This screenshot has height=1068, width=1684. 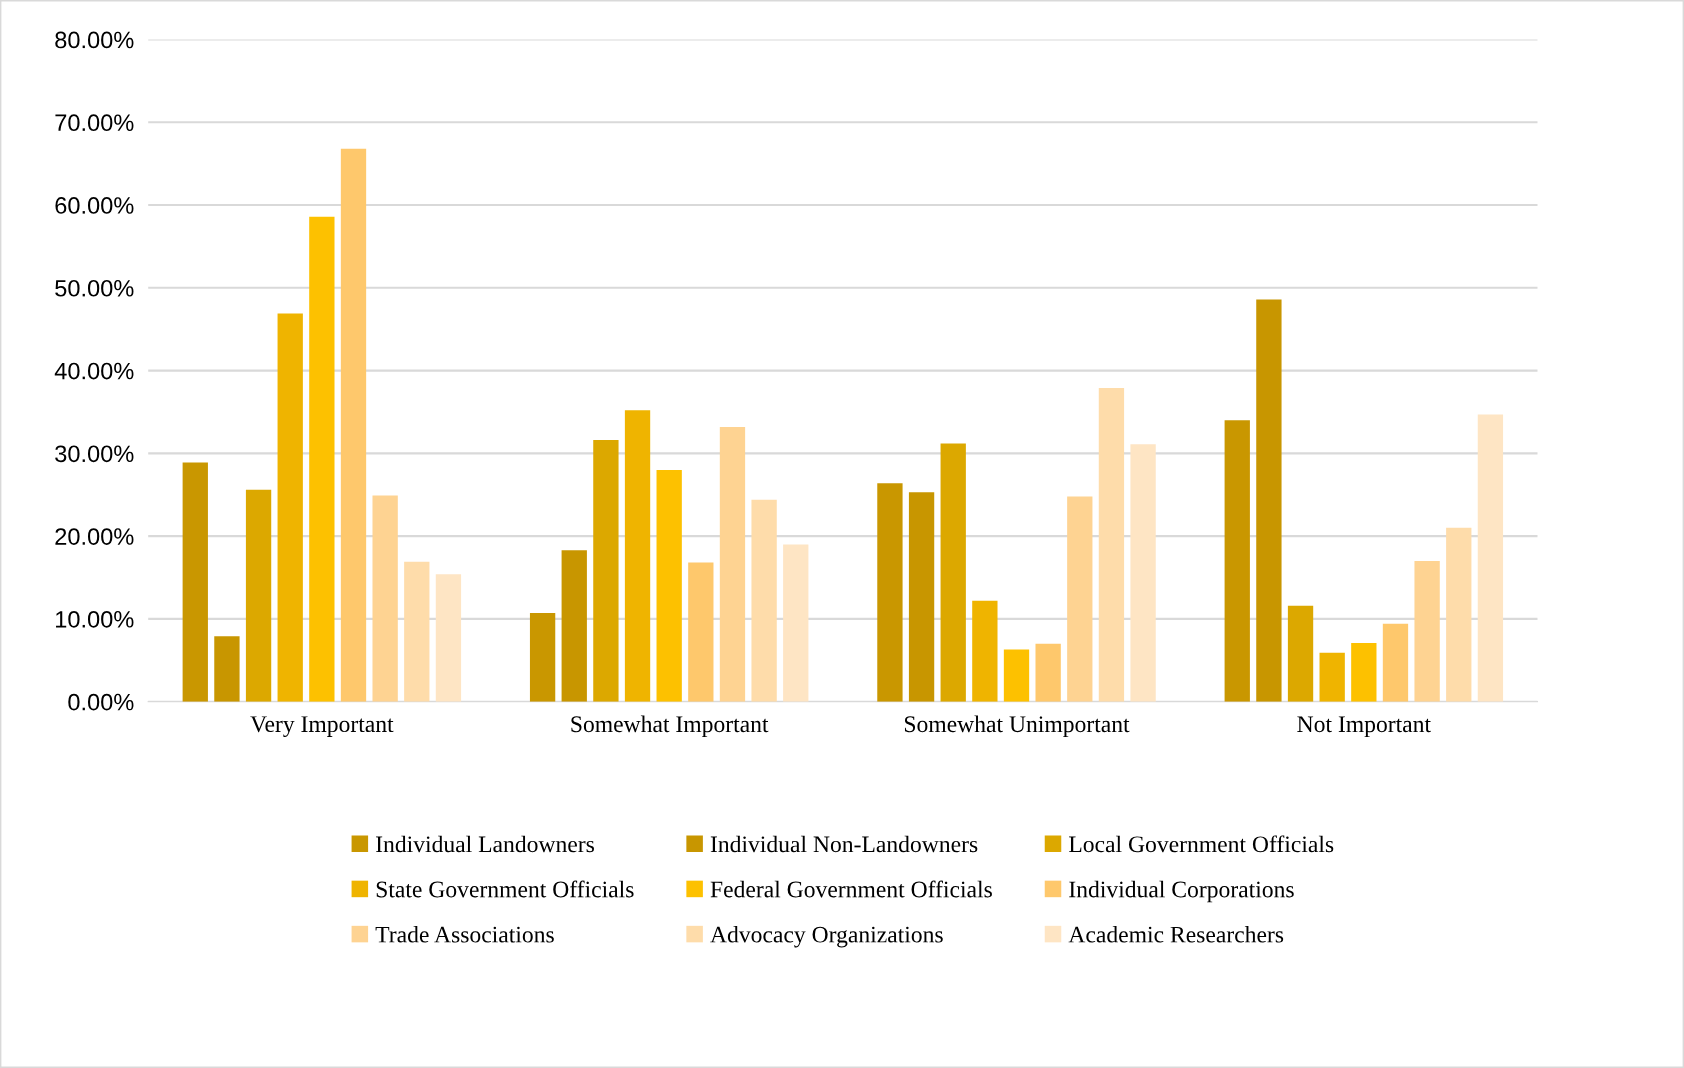 What do you see at coordinates (826, 936) in the screenshot?
I see `legend-label: Advocacy Organizations` at bounding box center [826, 936].